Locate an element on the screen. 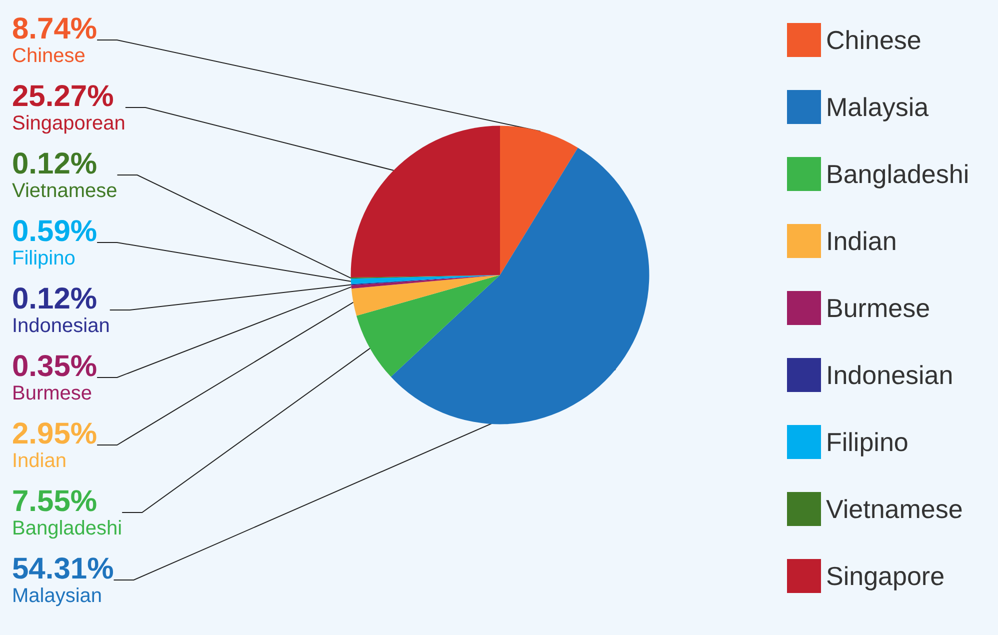 The height and width of the screenshot is (635, 998). legend-label: Filipino is located at coordinates (867, 442).